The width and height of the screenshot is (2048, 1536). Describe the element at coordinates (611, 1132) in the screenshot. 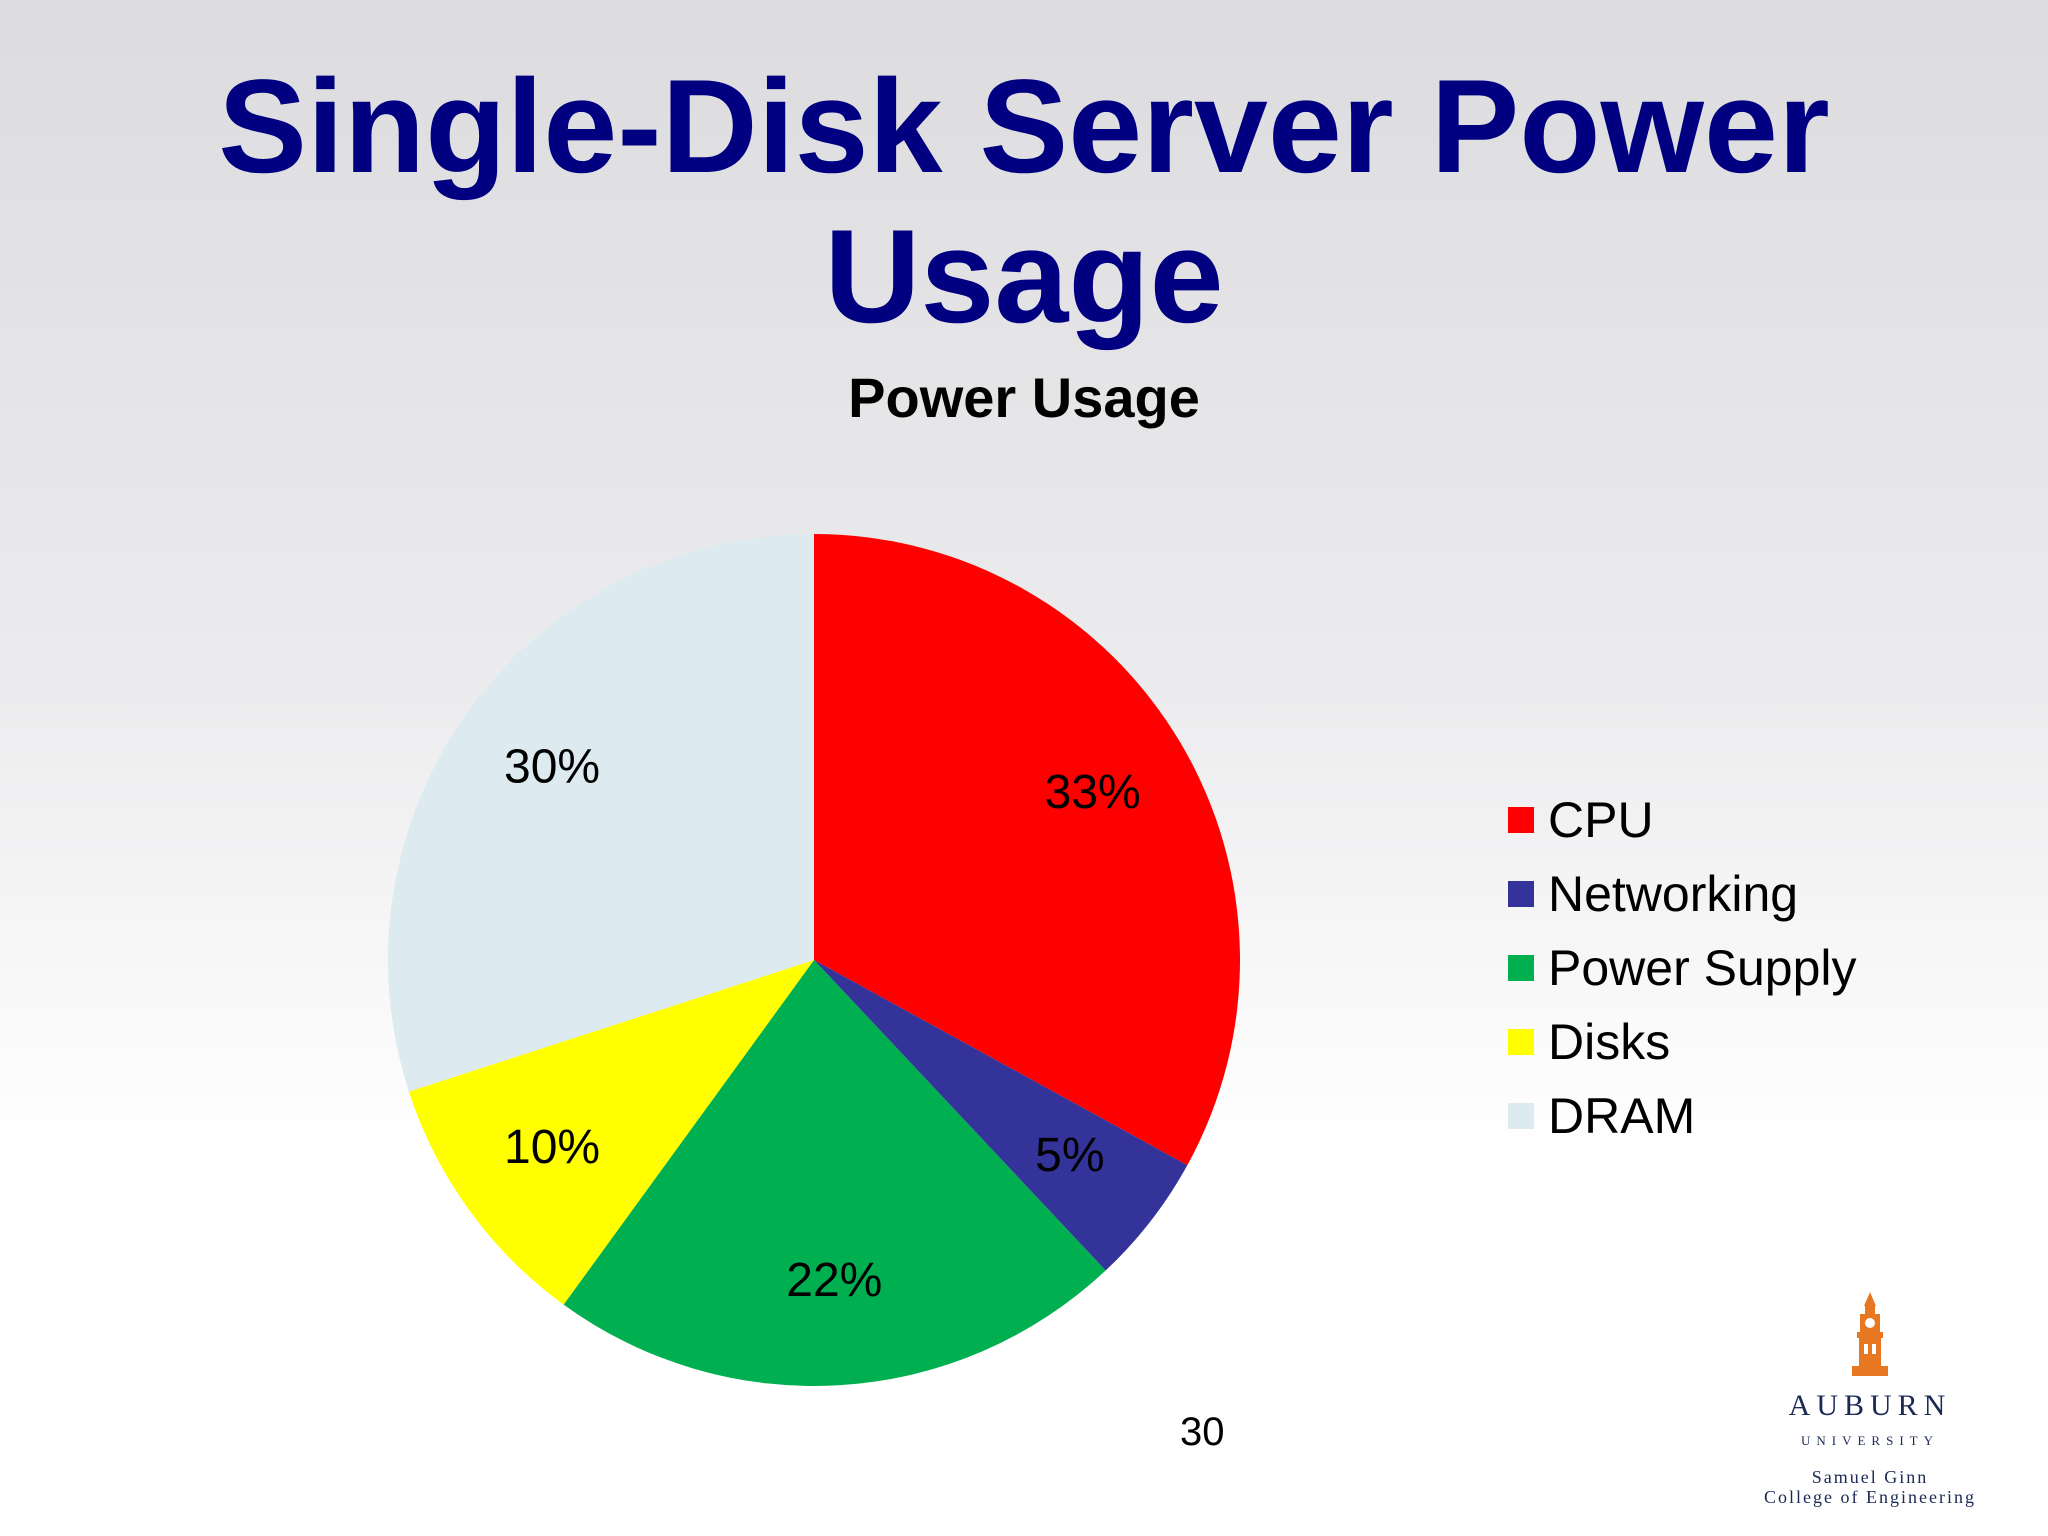

I see `pie-slice-disks` at that location.